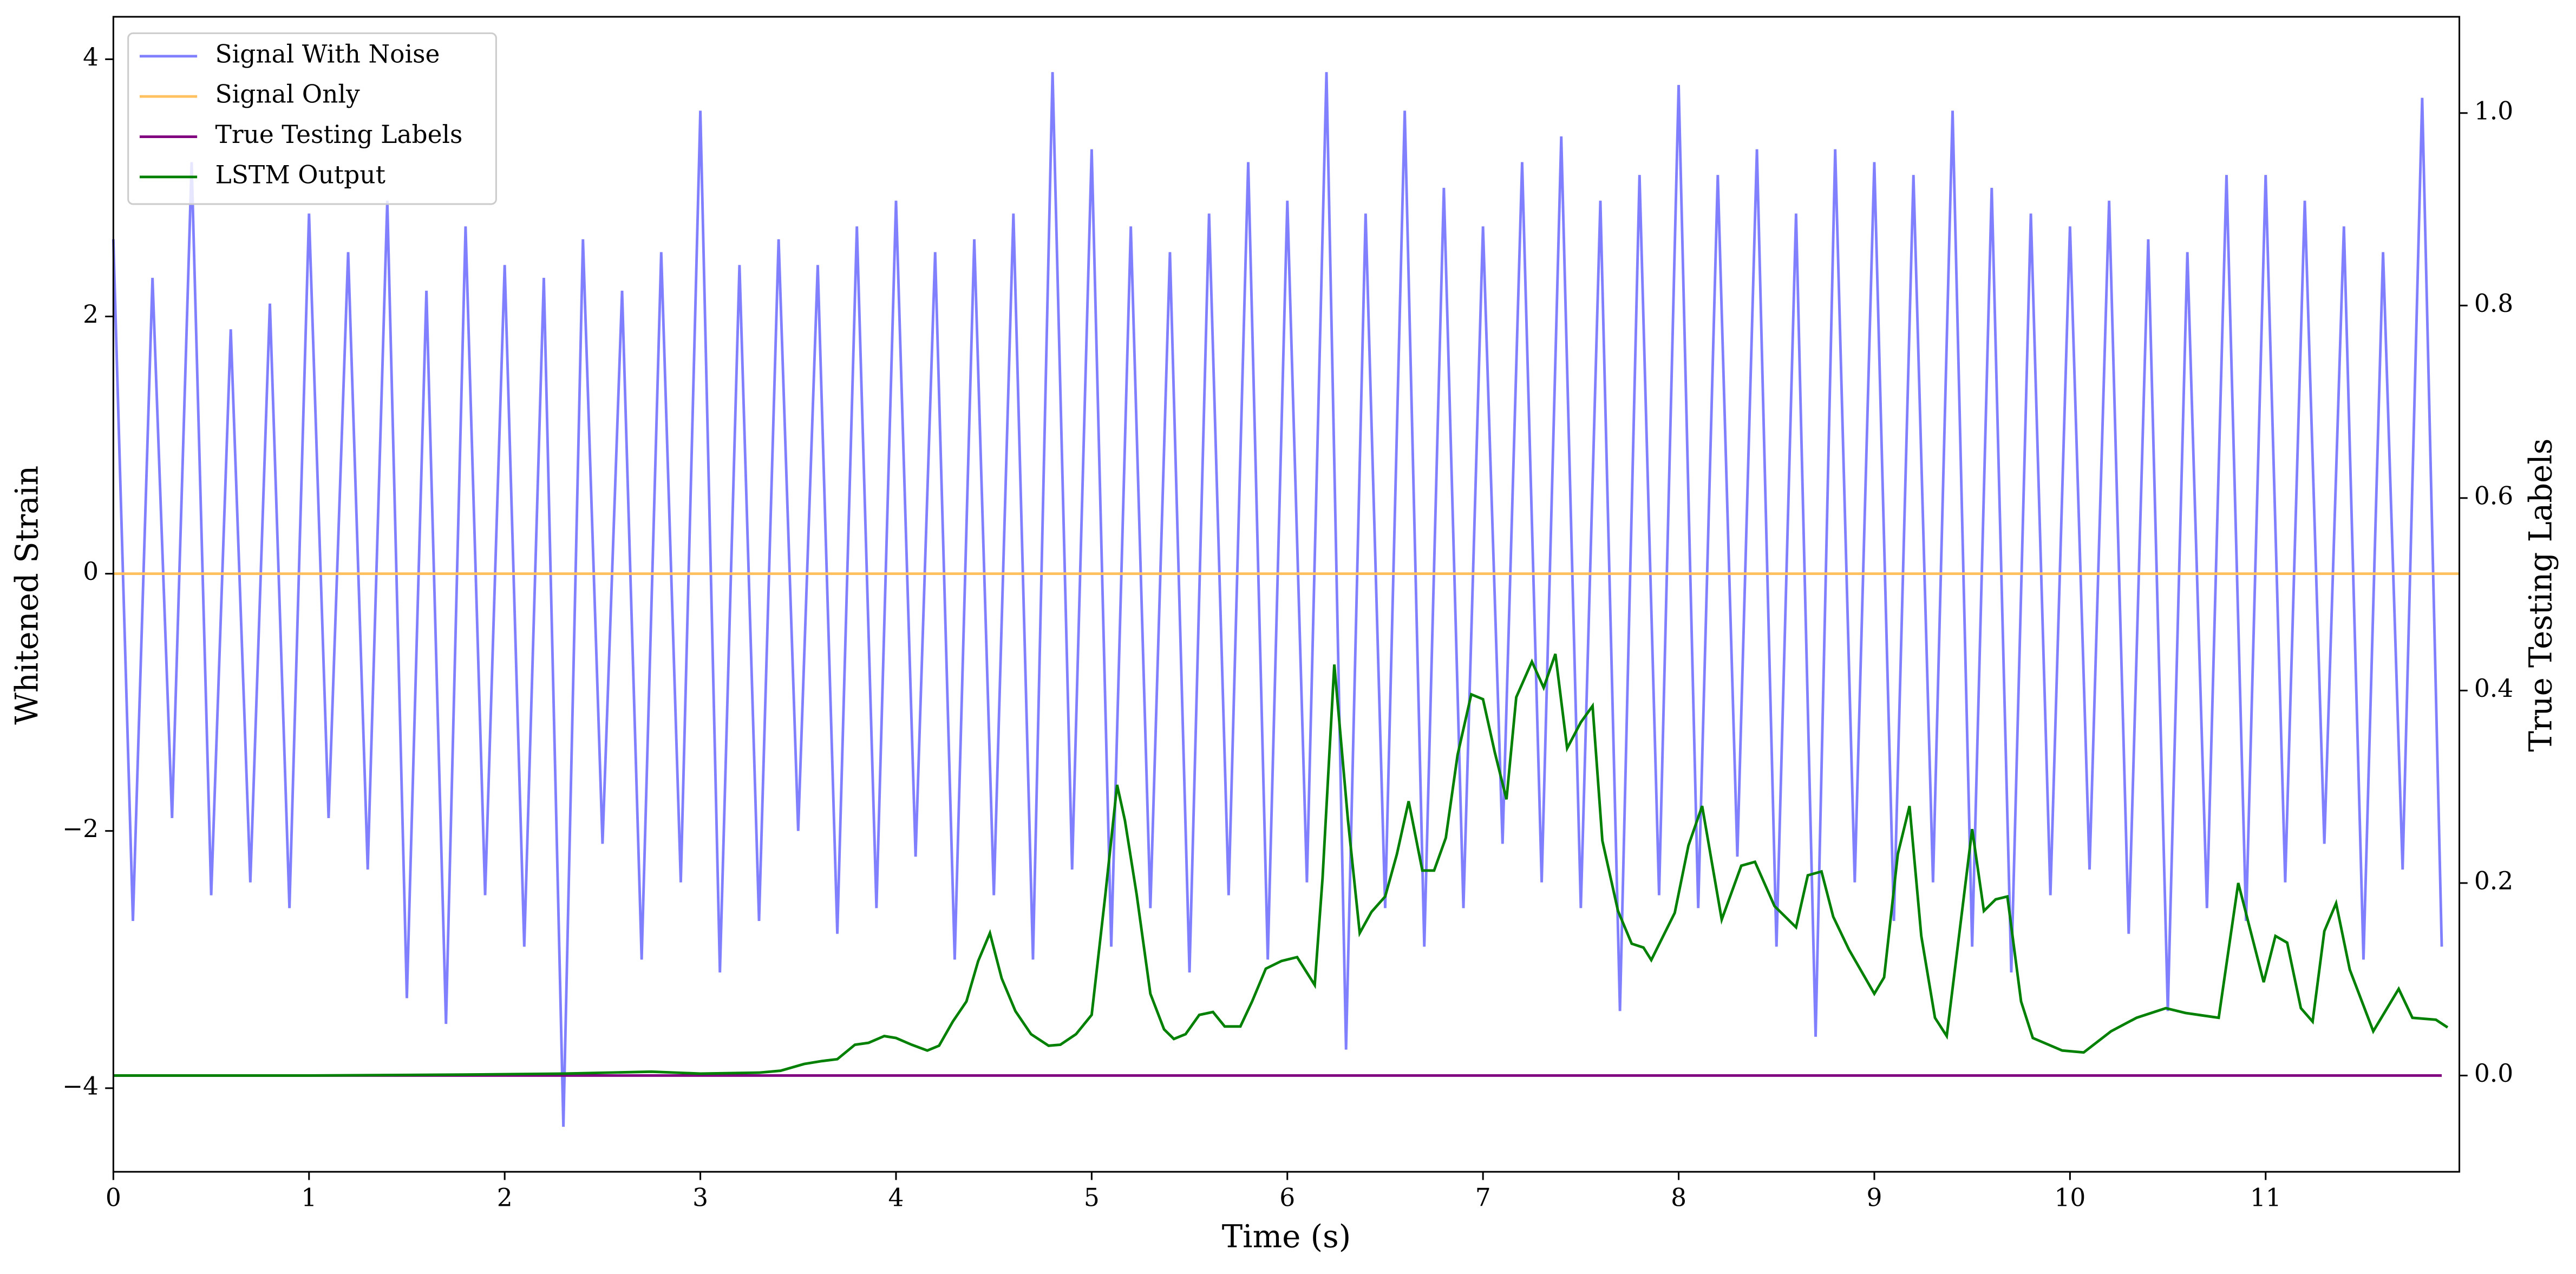 Image resolution: width=2576 pixels, height=1274 pixels. Describe the element at coordinates (700, 1197) in the screenshot. I see `x-tick-label: 3` at that location.